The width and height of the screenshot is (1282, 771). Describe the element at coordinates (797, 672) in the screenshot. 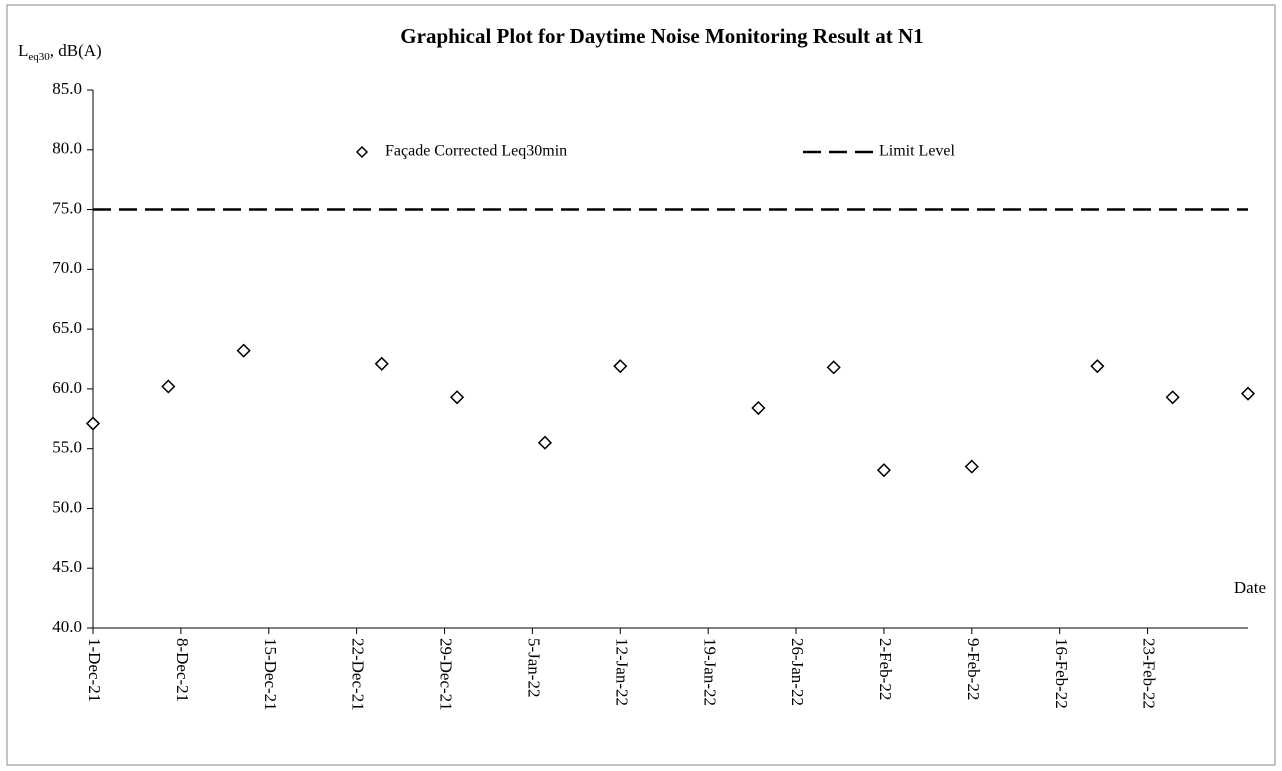

I see `x-tick-label: 26-Jan-22` at that location.